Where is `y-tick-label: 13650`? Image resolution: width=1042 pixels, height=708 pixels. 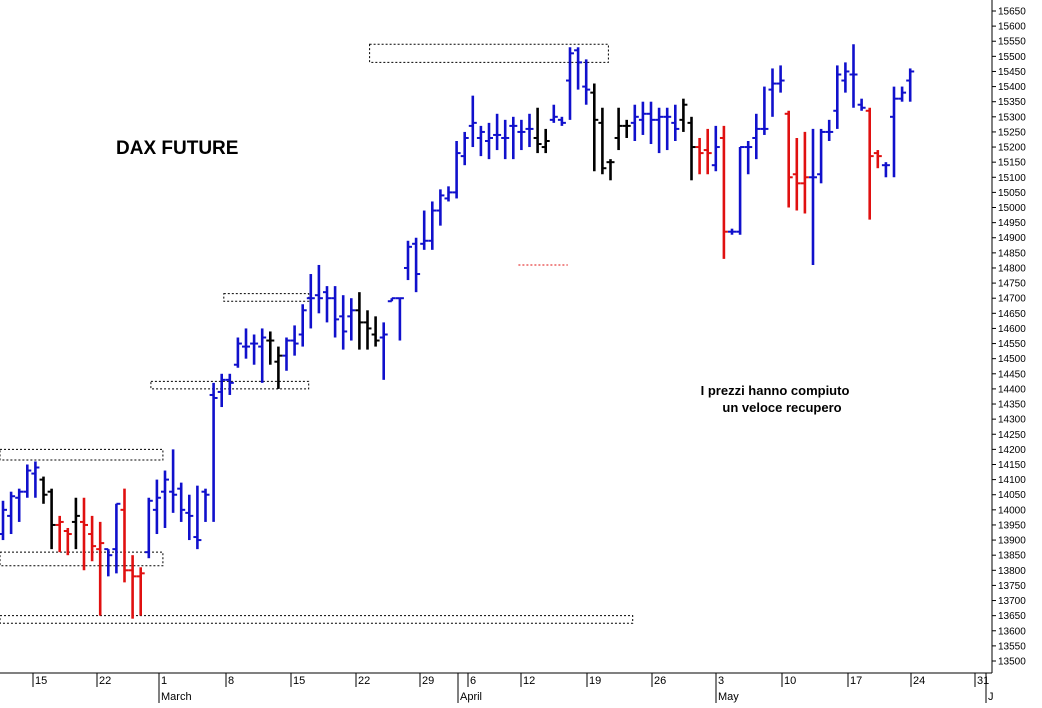
y-tick-label: 13650 is located at coordinates (1012, 616).